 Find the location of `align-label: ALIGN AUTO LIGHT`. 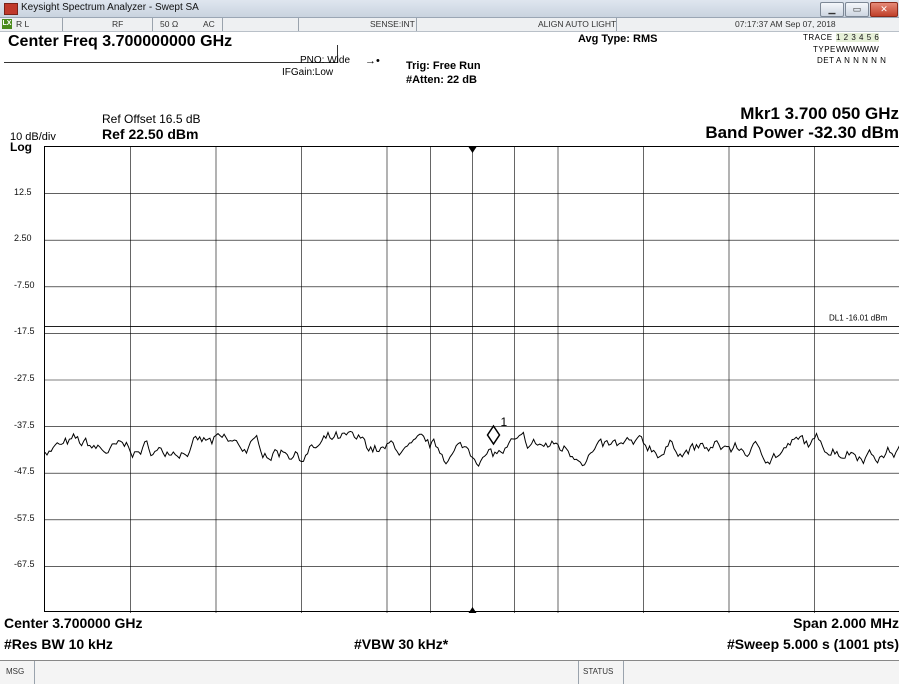

align-label: ALIGN AUTO LIGHT is located at coordinates (577, 24).